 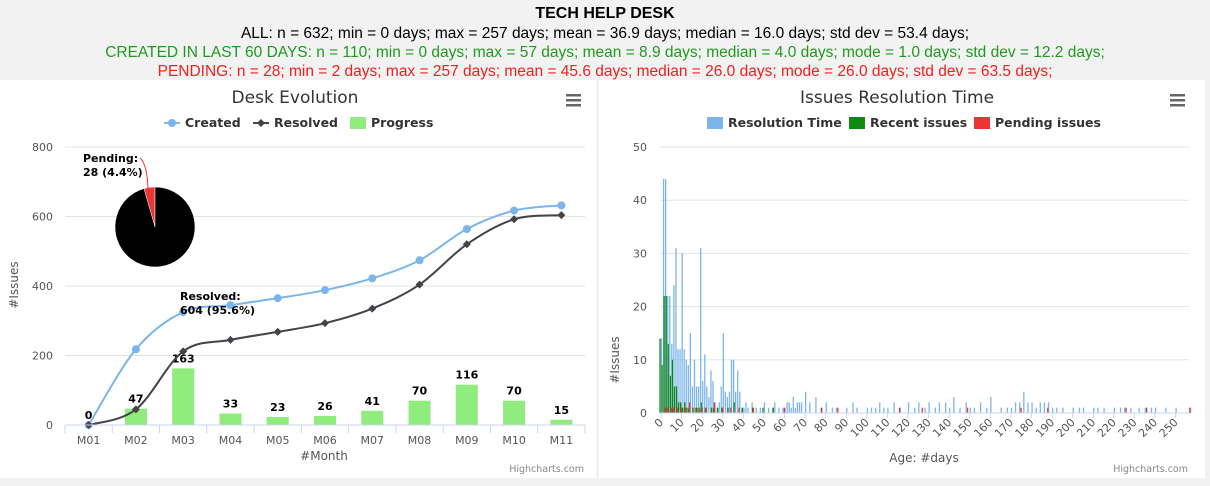 What do you see at coordinates (295, 122) in the screenshot?
I see `legend-item-resolved: Resolved` at bounding box center [295, 122].